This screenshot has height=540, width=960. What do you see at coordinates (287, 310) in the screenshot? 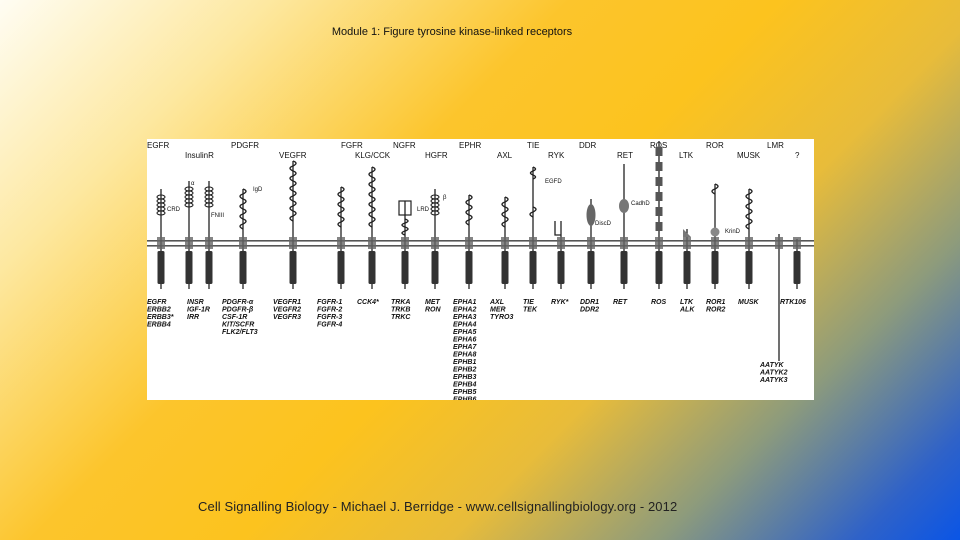
I see `member-label: VEGFR2` at bounding box center [287, 310].